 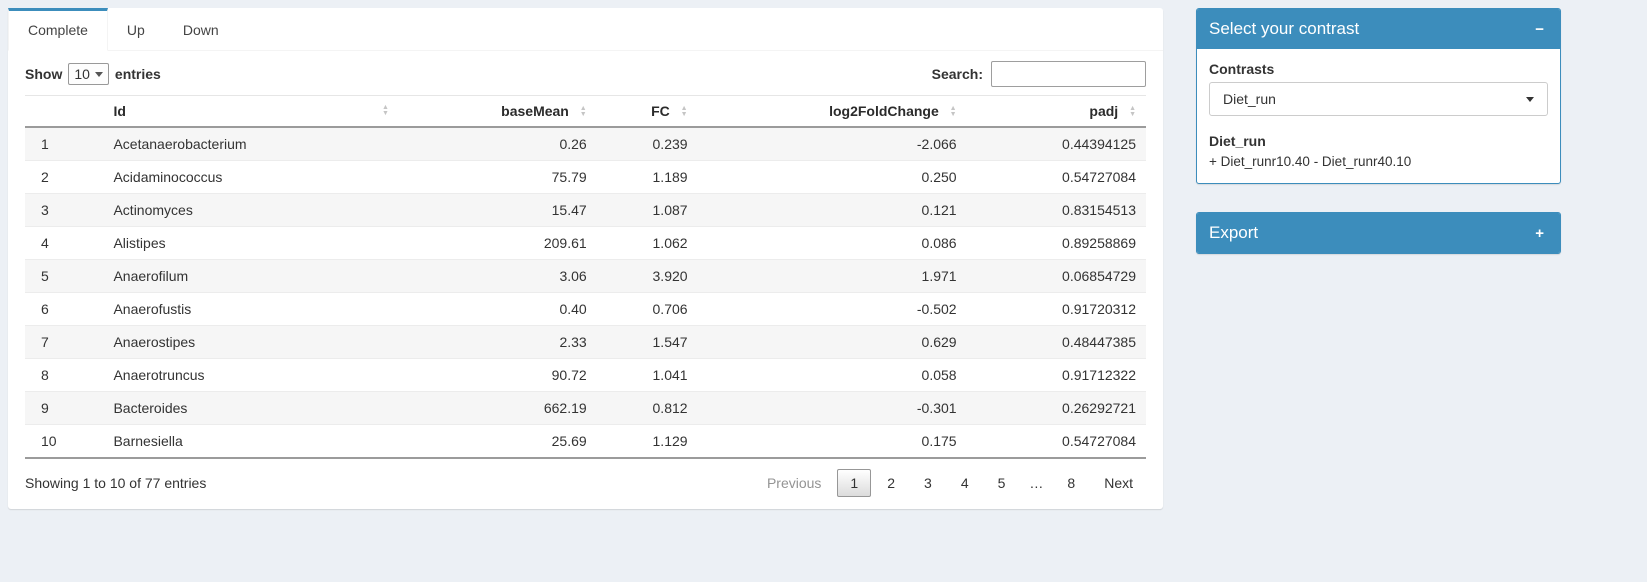 I want to click on cell-padj: 0.83154513, so click(x=1099, y=210).